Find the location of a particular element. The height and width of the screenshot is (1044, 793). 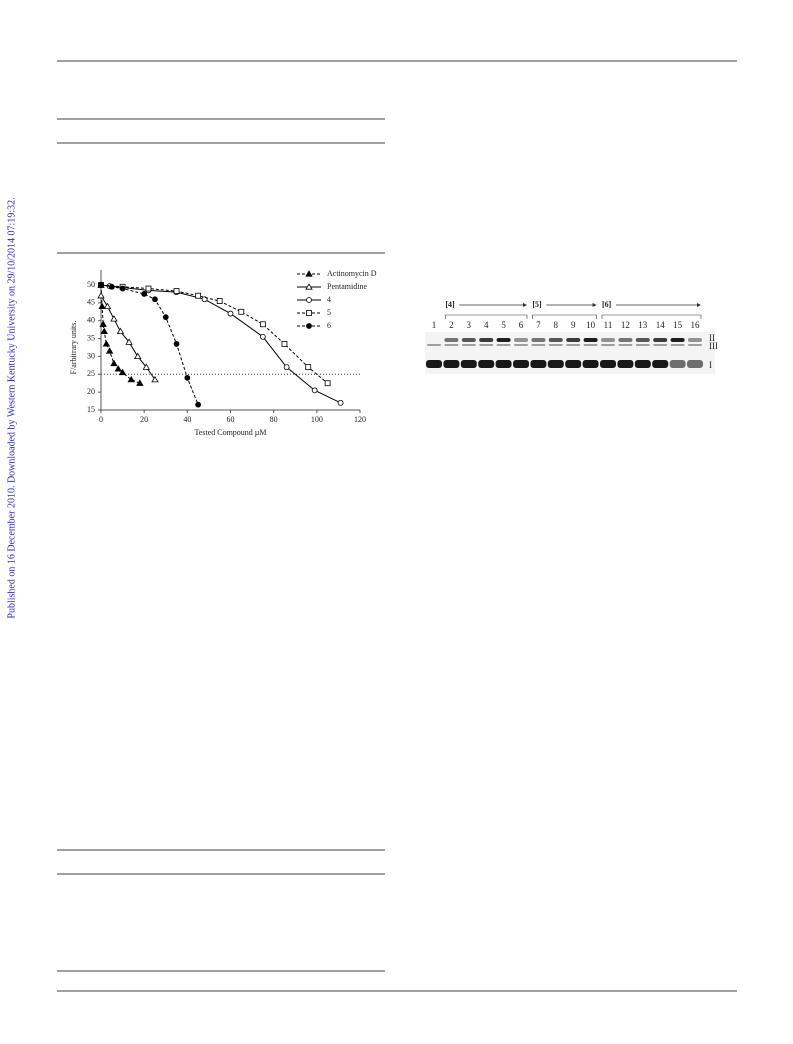

lane-label: 8 is located at coordinates (556, 325).